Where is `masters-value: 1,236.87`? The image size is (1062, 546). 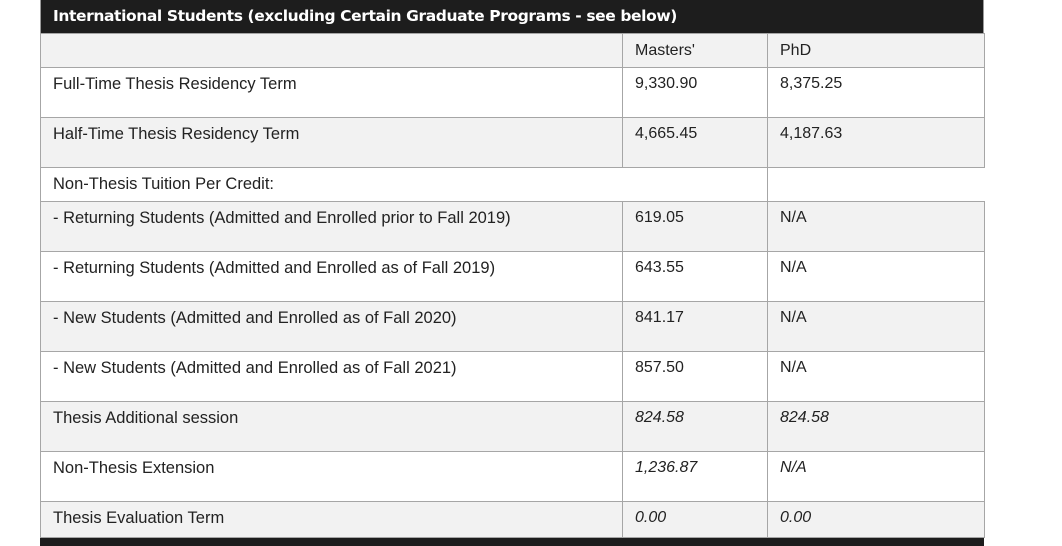
masters-value: 1,236.87 is located at coordinates (695, 476).